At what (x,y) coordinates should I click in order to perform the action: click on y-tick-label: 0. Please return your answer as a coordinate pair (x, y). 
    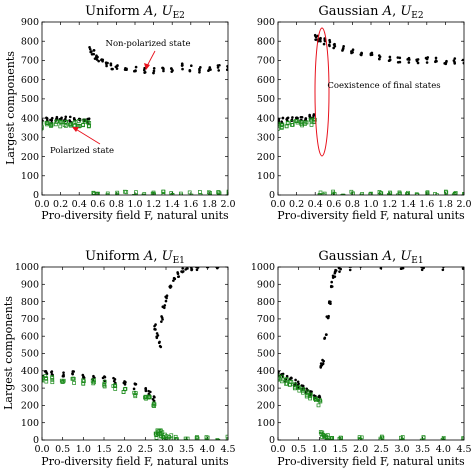
    Looking at the image, I should click on (36, 440).